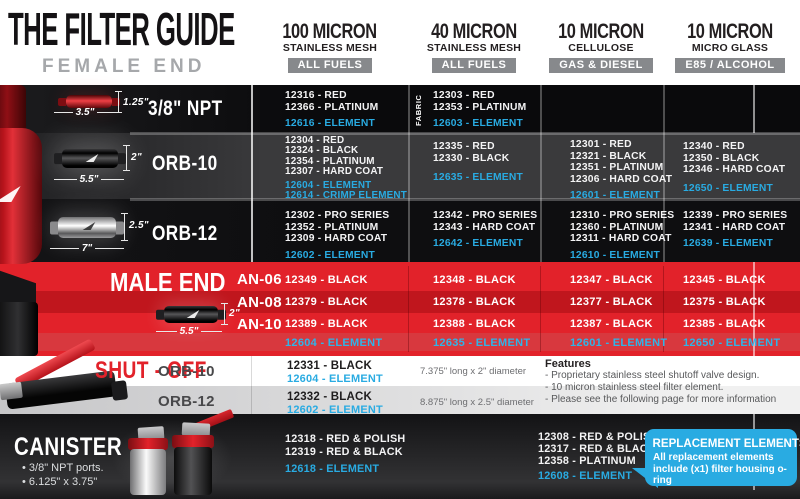 The image size is (800, 499). I want to click on npt-length-dimension: 3.5", so click(85, 112).